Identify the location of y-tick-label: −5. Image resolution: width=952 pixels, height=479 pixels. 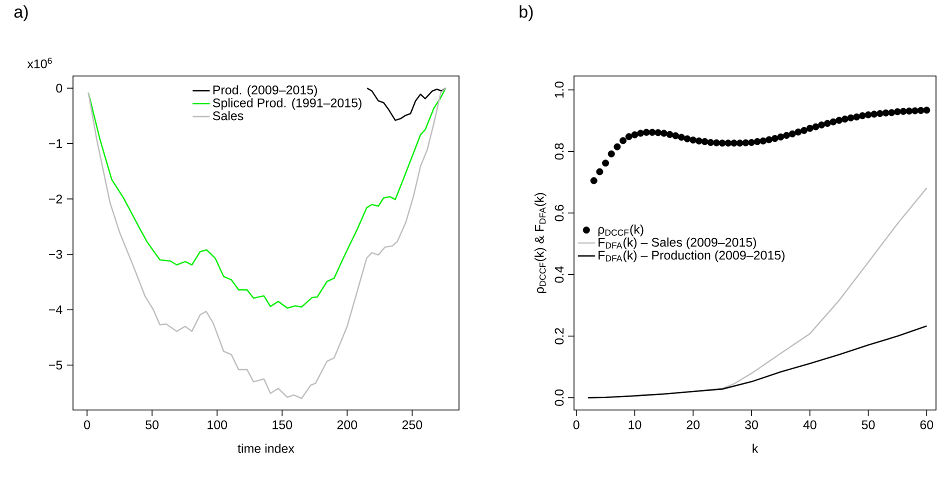
(55, 365).